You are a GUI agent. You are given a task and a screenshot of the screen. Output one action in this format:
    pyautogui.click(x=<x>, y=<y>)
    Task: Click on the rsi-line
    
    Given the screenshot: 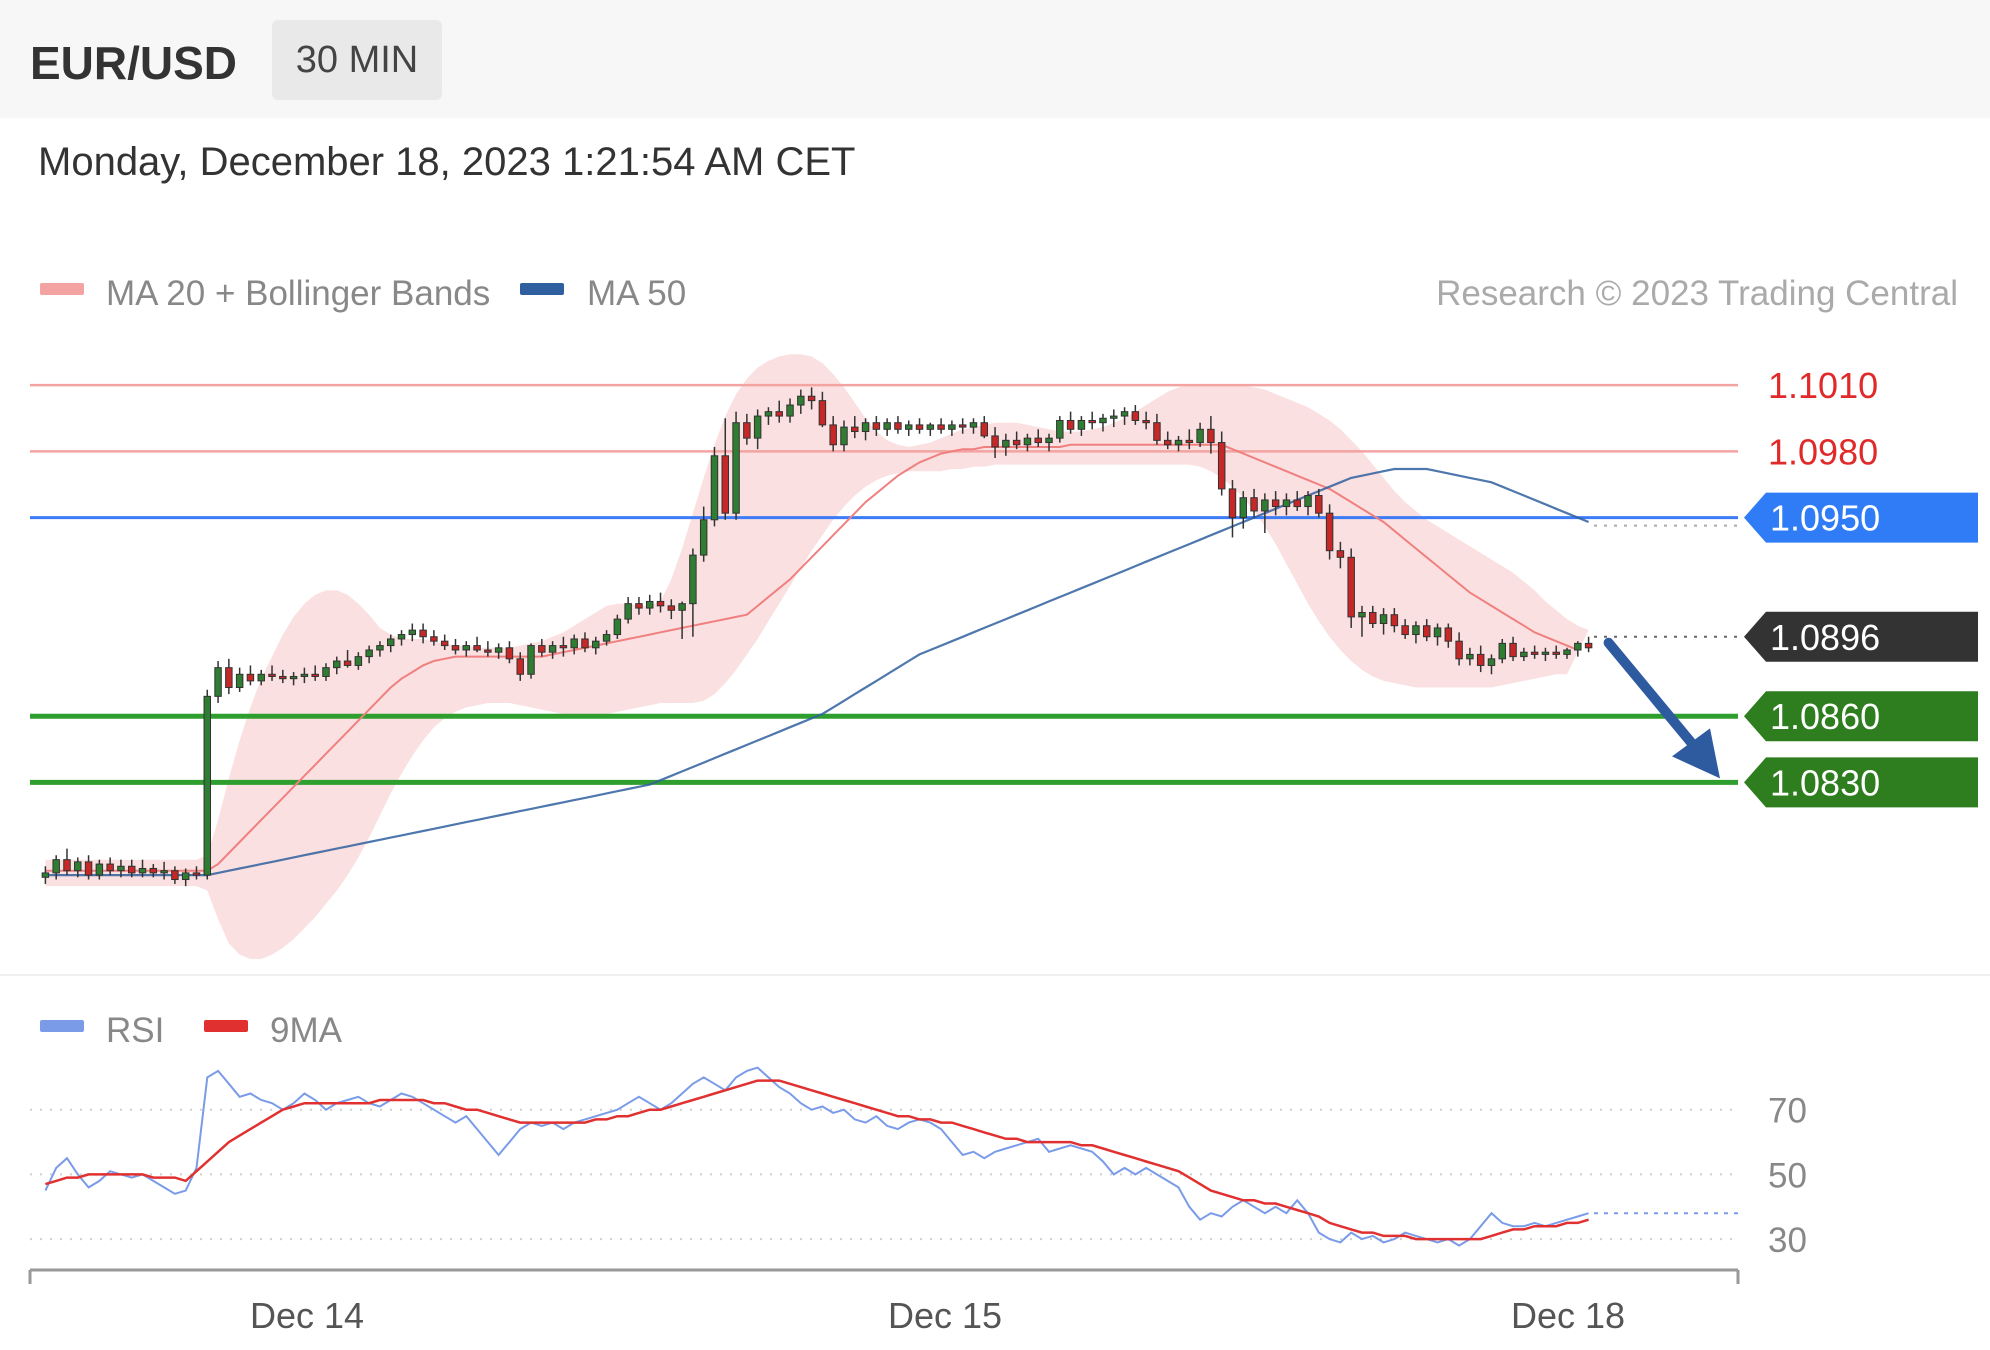 What is the action you would take?
    pyautogui.click(x=816, y=1156)
    